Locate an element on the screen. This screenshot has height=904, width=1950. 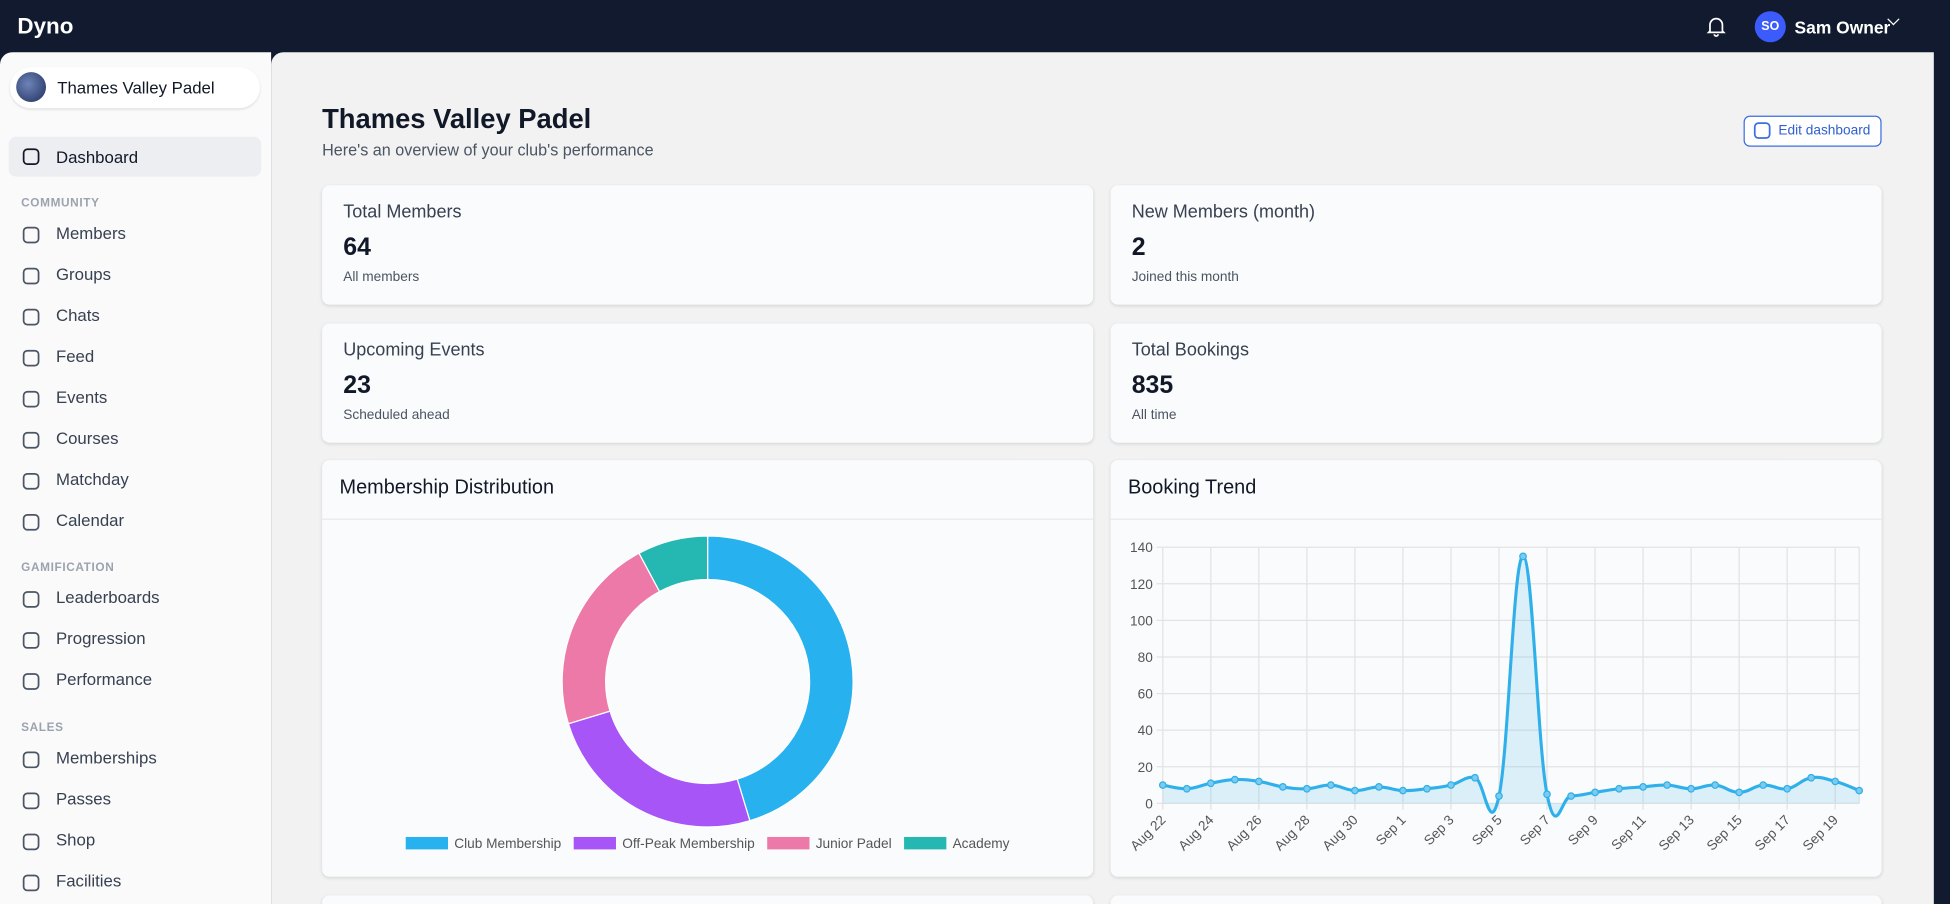
chart-card is located at coordinates (1496, 899).